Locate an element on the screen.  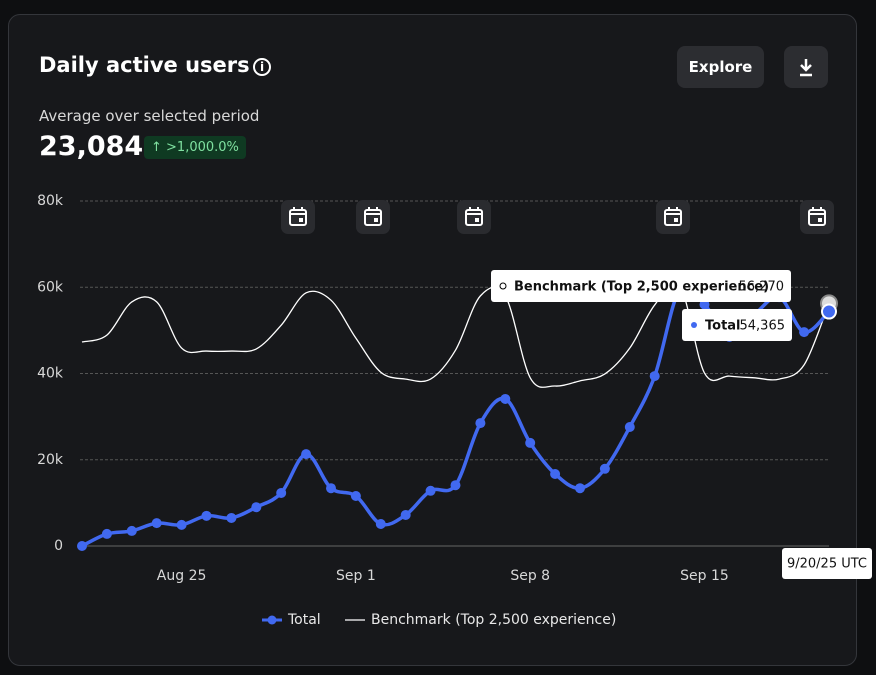
y-tick-label: 80k is located at coordinates (50, 201).